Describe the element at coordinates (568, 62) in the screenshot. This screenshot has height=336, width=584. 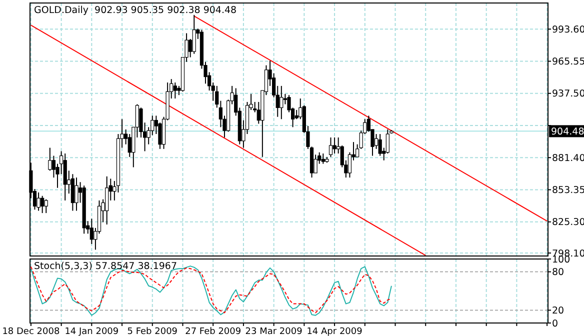
I see `y-tick-label: 965.55` at that location.